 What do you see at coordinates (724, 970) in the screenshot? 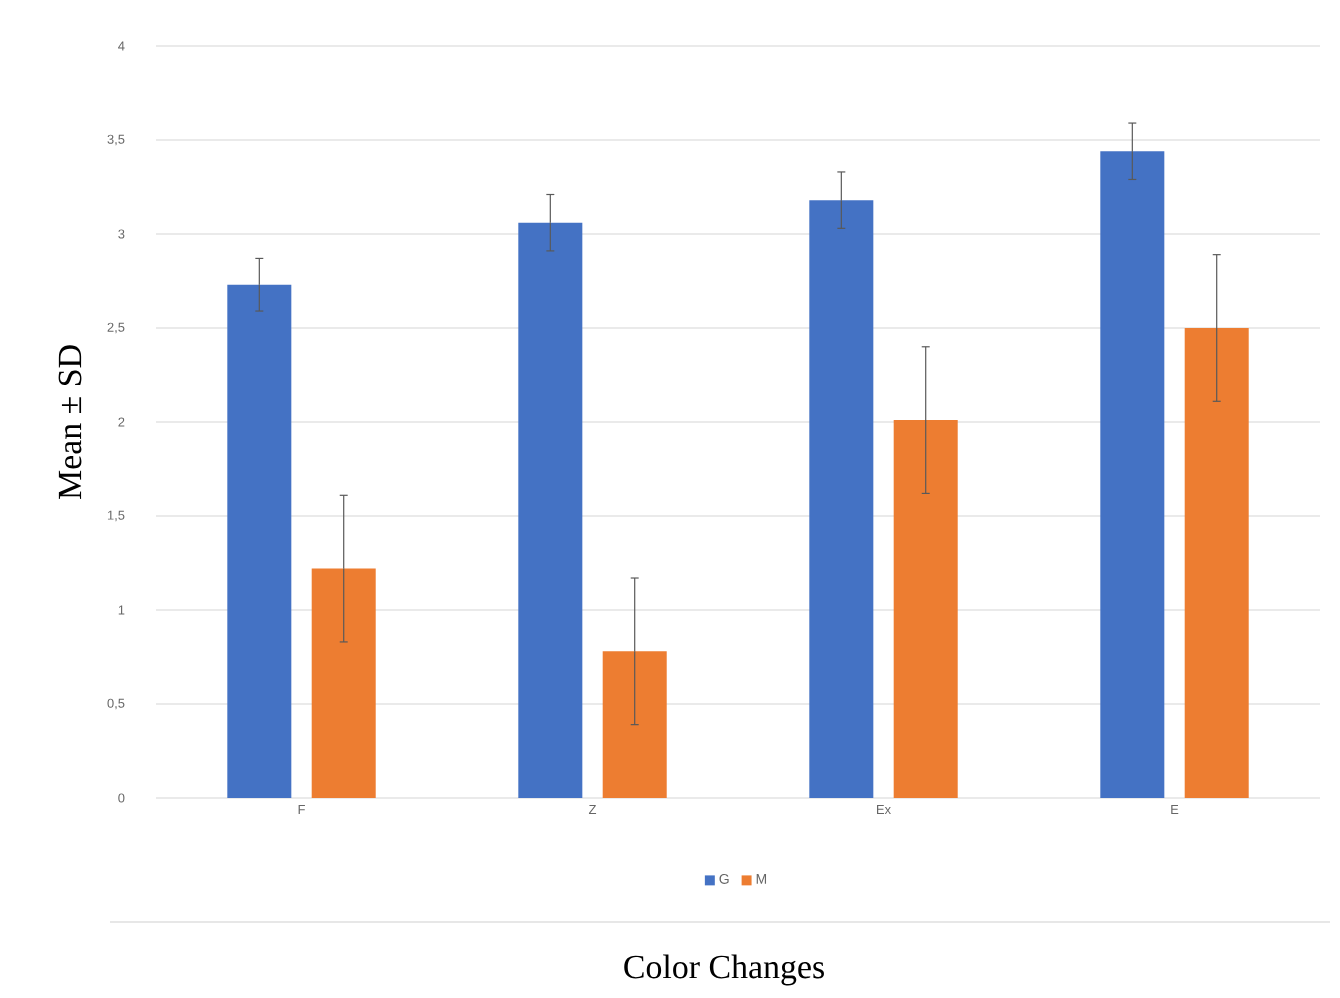
I see `x-axis-title: Color Changes` at bounding box center [724, 970].